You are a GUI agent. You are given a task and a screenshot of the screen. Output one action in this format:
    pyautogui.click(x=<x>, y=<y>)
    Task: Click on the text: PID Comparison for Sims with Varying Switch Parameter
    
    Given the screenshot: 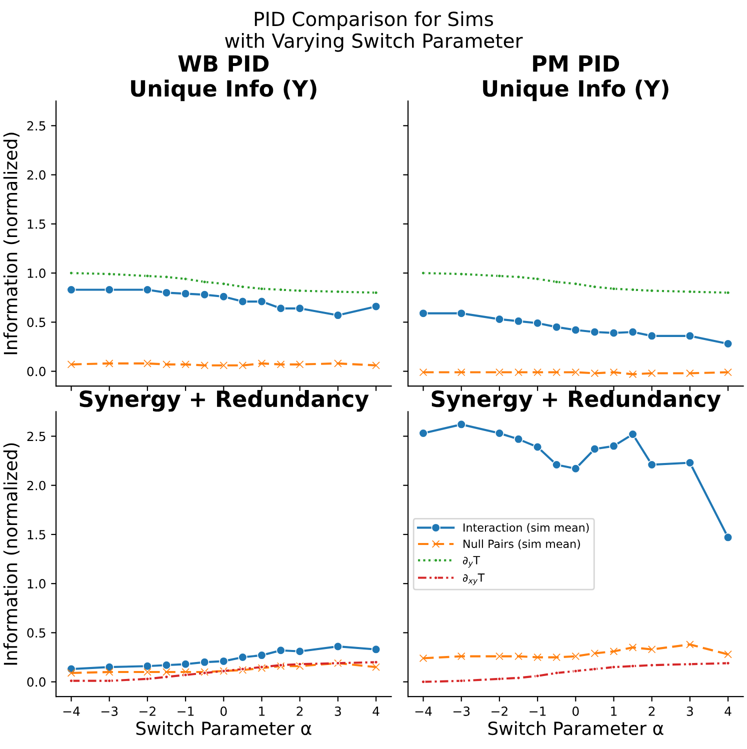 What is the action you would take?
    pyautogui.click(x=374, y=31)
    